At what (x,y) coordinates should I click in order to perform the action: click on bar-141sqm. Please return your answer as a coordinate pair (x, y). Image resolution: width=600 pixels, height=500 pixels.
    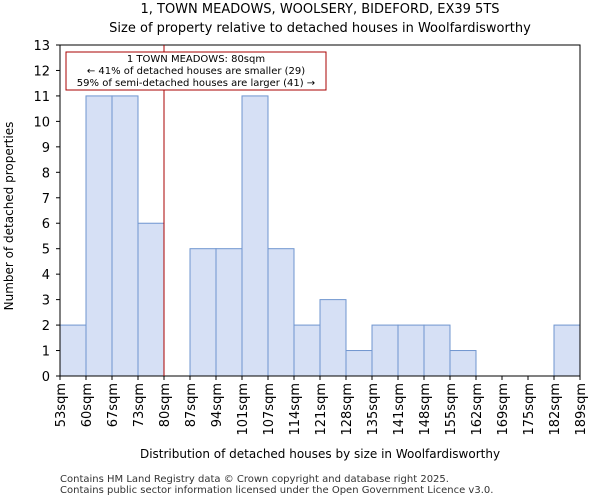
    Looking at the image, I should click on (411, 350).